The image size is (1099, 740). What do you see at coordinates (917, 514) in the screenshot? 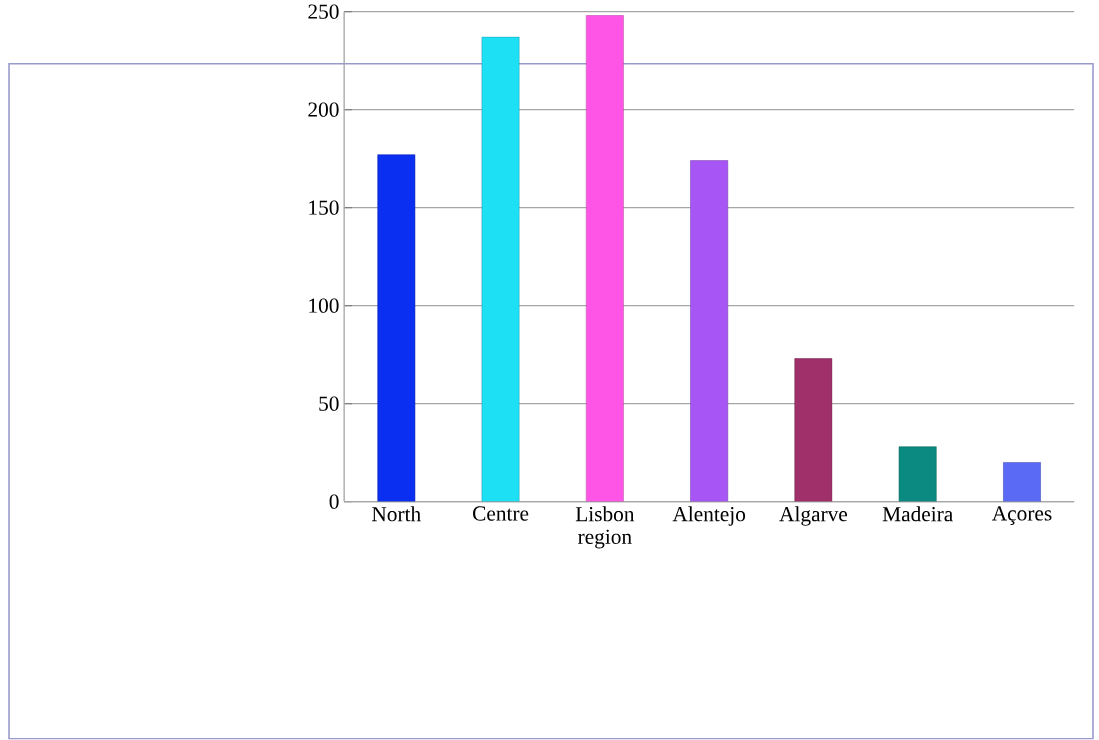
I see `x-tick-label: Madeira` at bounding box center [917, 514].